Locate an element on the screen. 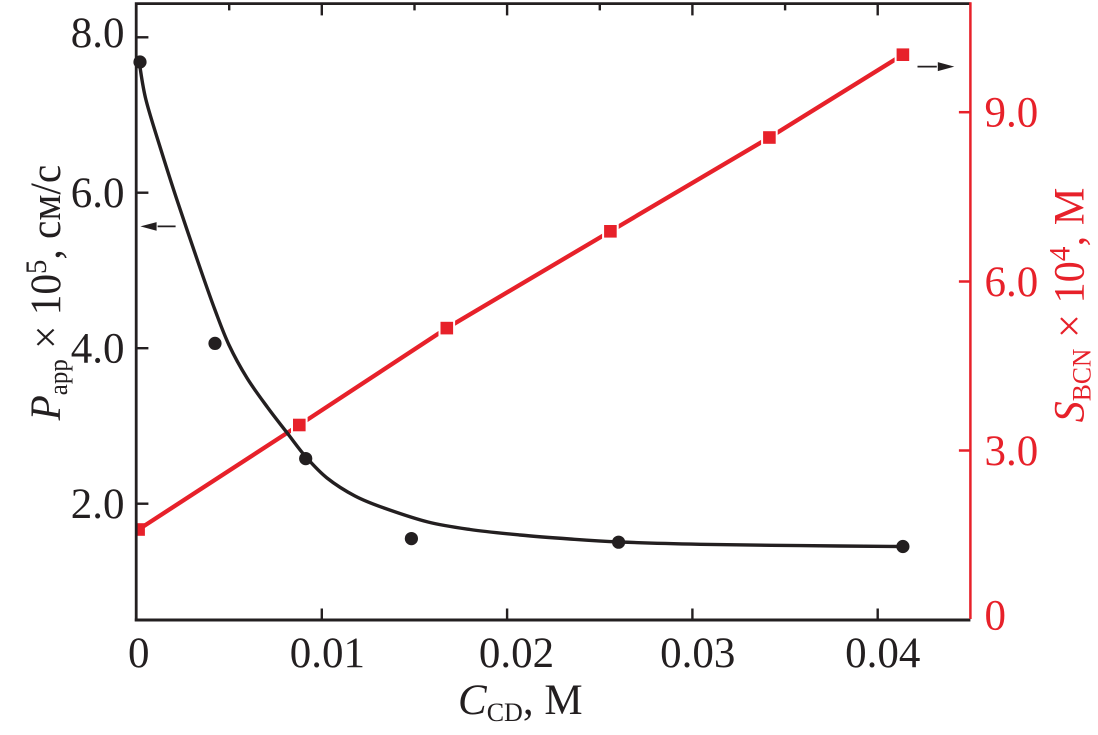  svg-text: 9.0 is located at coordinates (1012, 113).